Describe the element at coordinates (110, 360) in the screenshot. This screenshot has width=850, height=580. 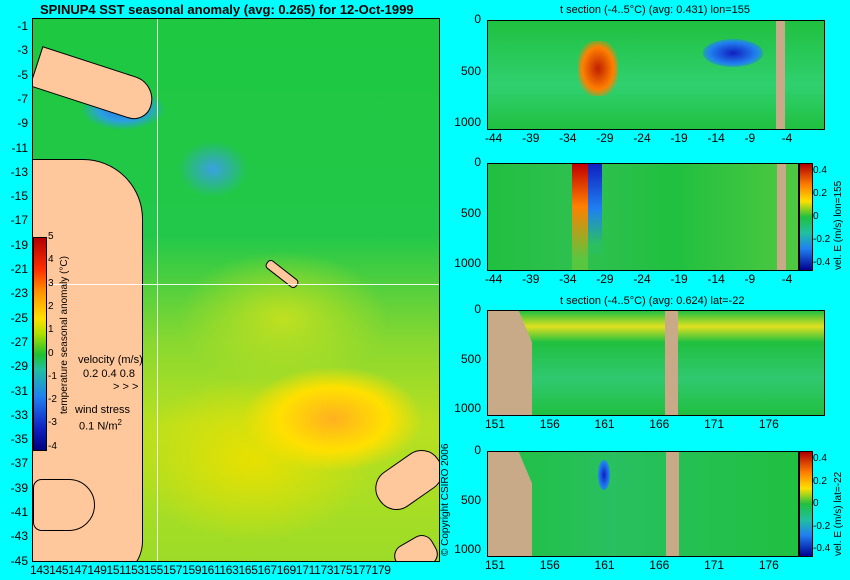
I see `velocity-legend-label: velocity (m/s)` at that location.